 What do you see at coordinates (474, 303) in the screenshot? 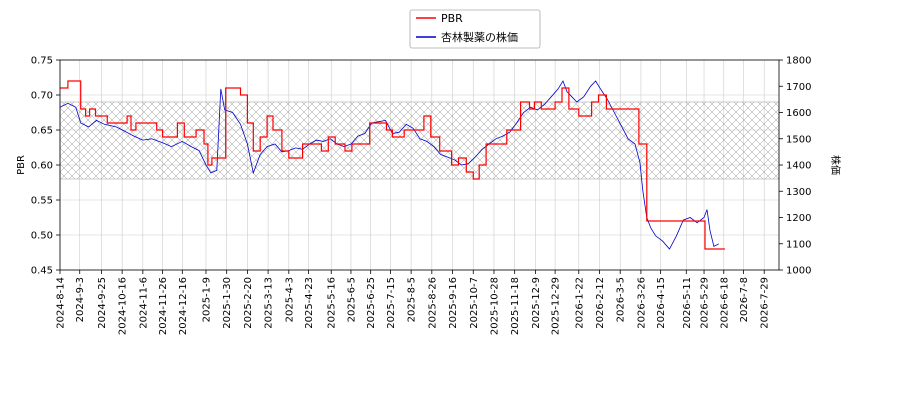
I see `x-tick-label: 2025-10-7` at bounding box center [474, 303].